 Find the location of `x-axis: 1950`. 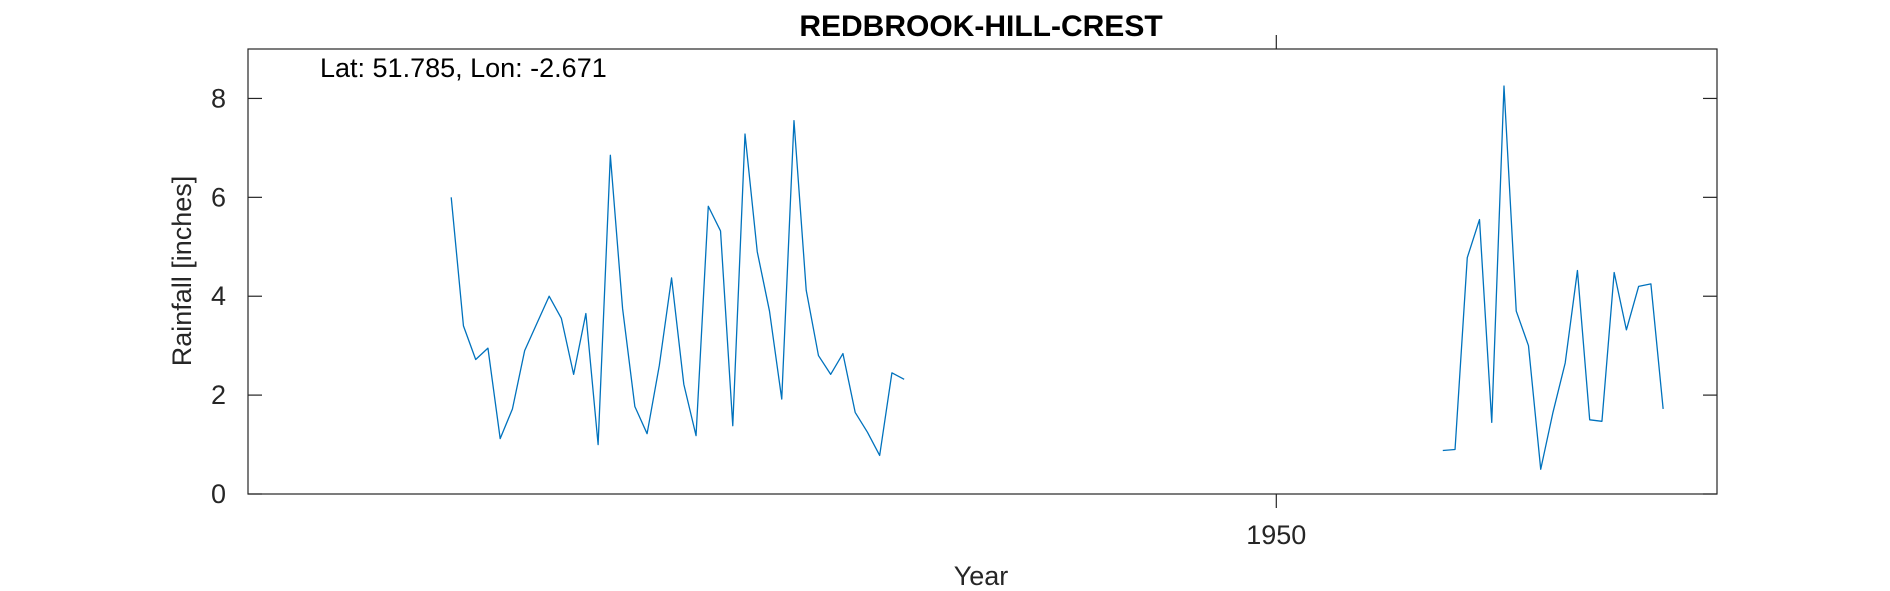

x-axis: 1950 is located at coordinates (1276, 292).